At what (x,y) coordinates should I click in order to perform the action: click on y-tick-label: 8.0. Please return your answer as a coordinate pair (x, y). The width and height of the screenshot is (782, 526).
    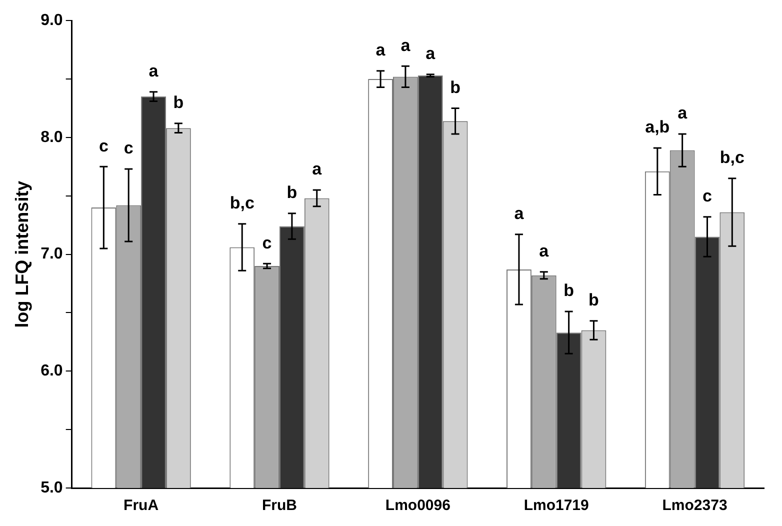
    Looking at the image, I should click on (51, 137).